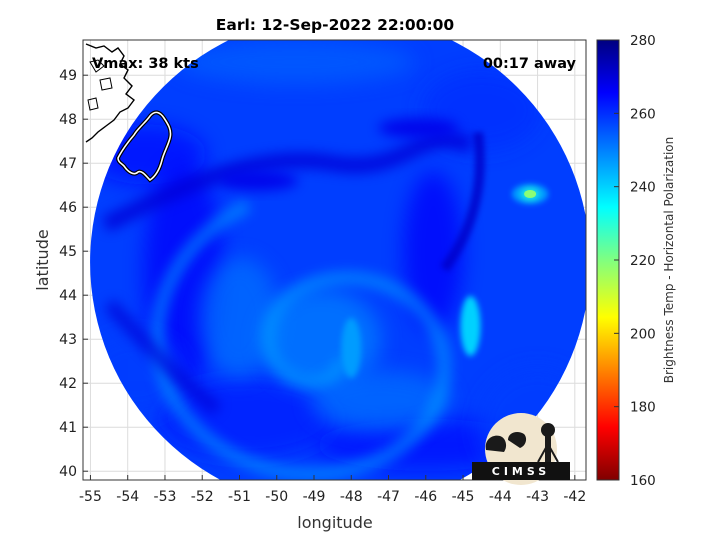  I want to click on colorbar-tick-label: 180, so click(643, 408).